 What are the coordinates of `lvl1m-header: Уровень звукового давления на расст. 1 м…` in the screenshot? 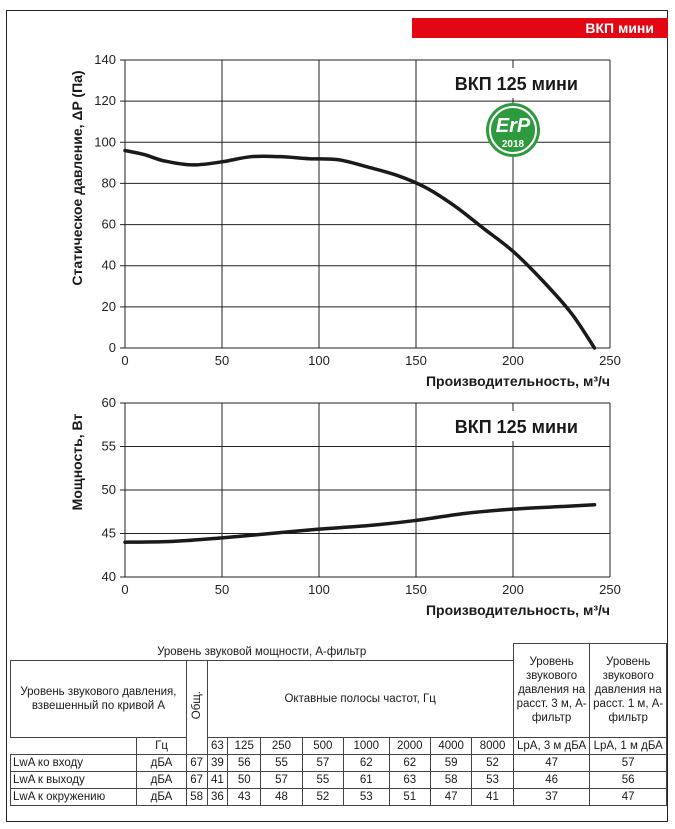 It's located at (628, 690).